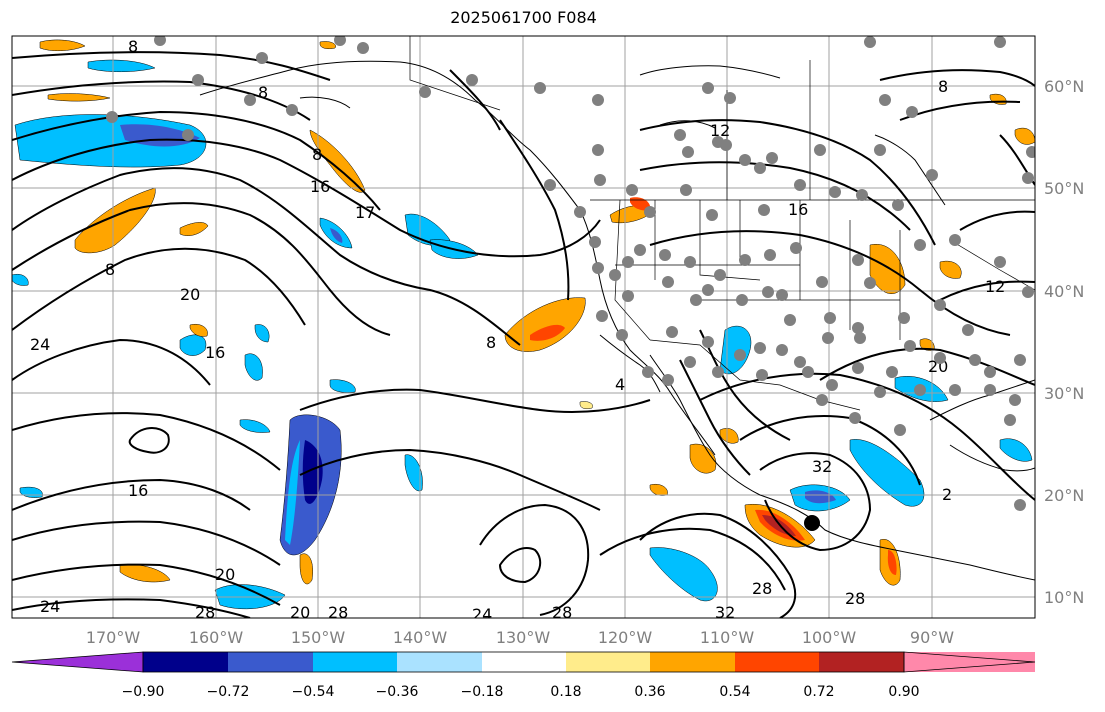  What do you see at coordinates (727, 637) in the screenshot?
I see `lon-label: 110°W` at bounding box center [727, 637].